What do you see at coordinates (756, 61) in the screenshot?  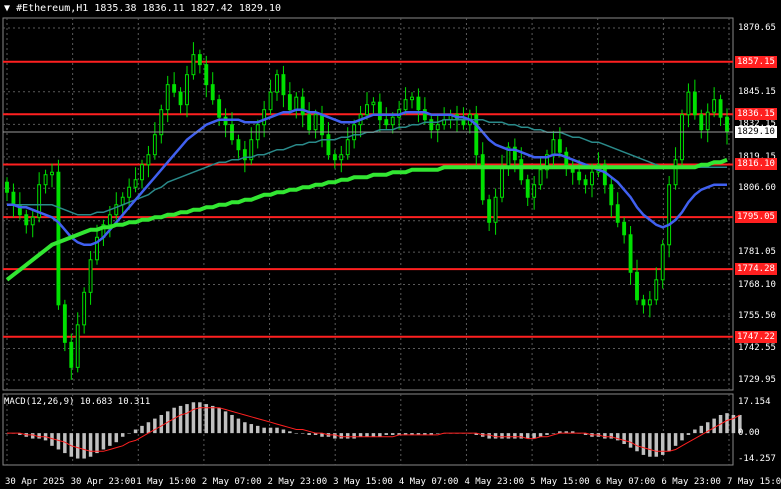 I see `level-price-tag: 1857.15` at bounding box center [756, 61].